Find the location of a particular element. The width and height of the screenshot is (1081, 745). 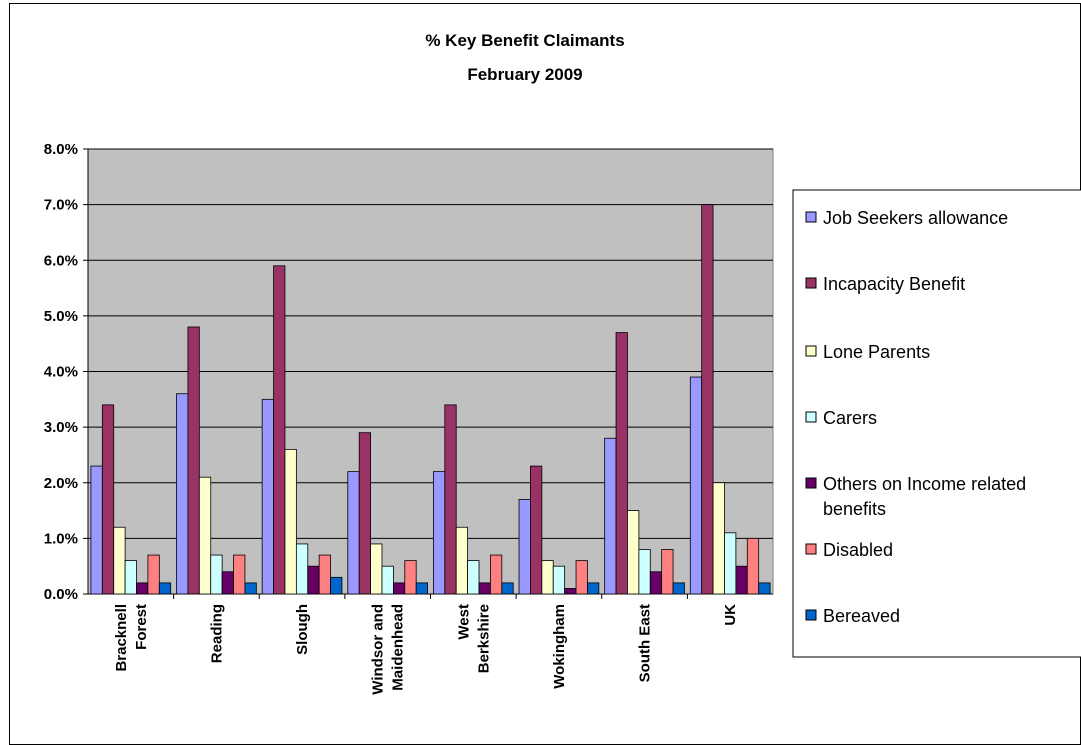

legend-label: Job Seekers allowance is located at coordinates (915, 218).